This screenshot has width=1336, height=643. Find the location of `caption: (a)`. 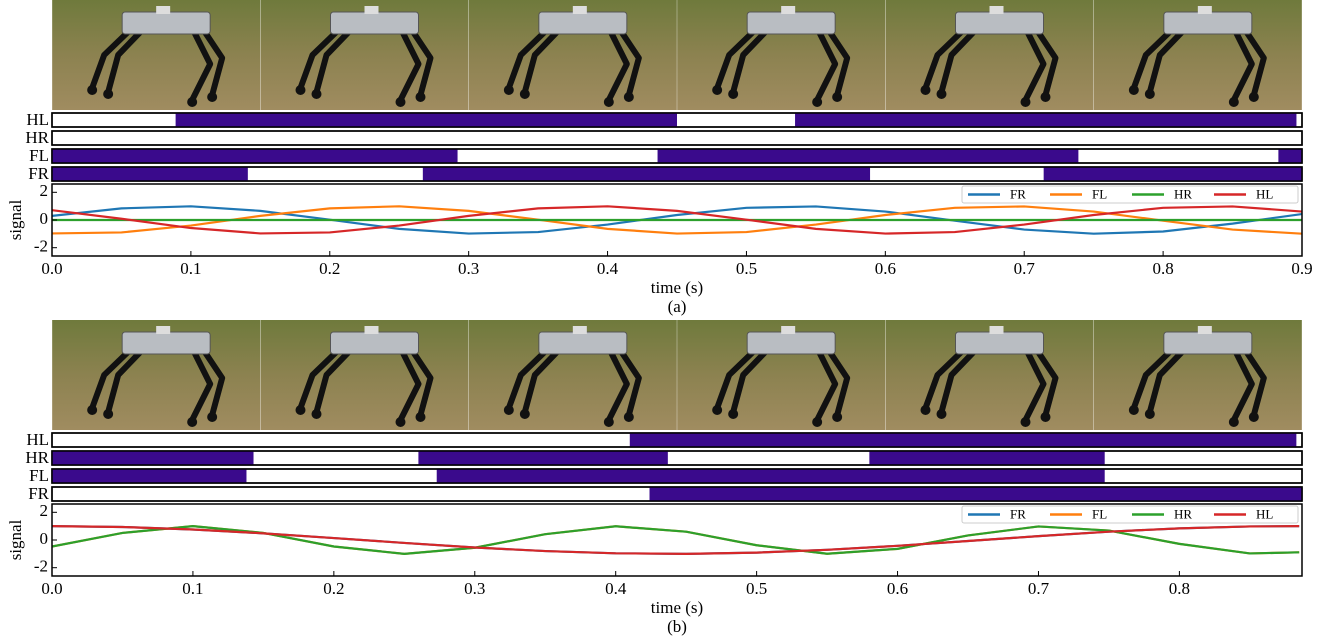

caption: (a) is located at coordinates (677, 306).